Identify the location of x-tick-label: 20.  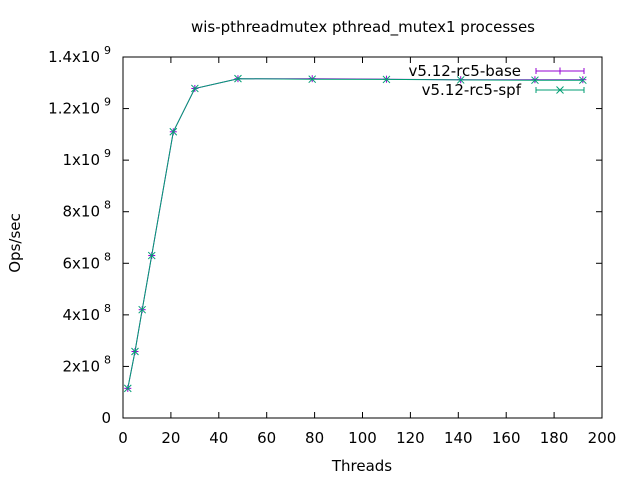
(170, 438).